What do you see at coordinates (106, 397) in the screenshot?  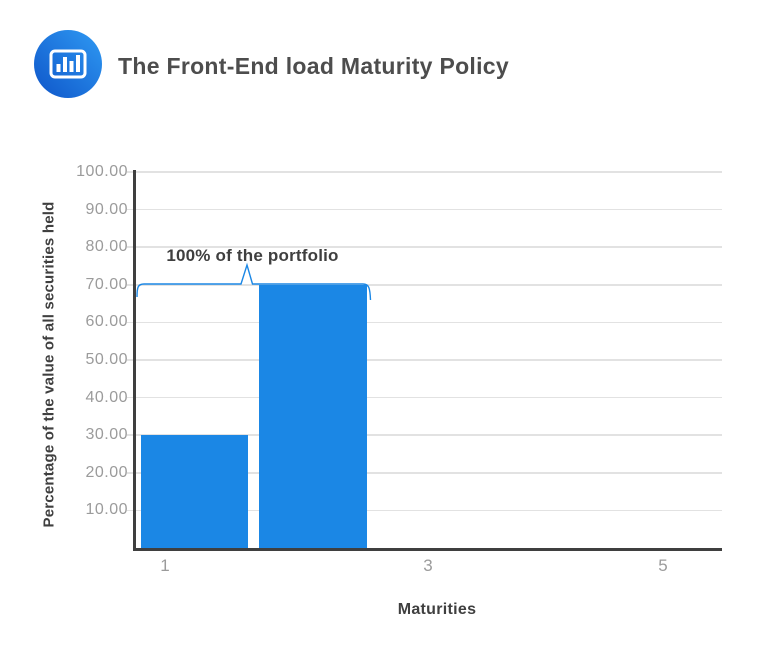 I see `y-tick-label: 40.00` at bounding box center [106, 397].